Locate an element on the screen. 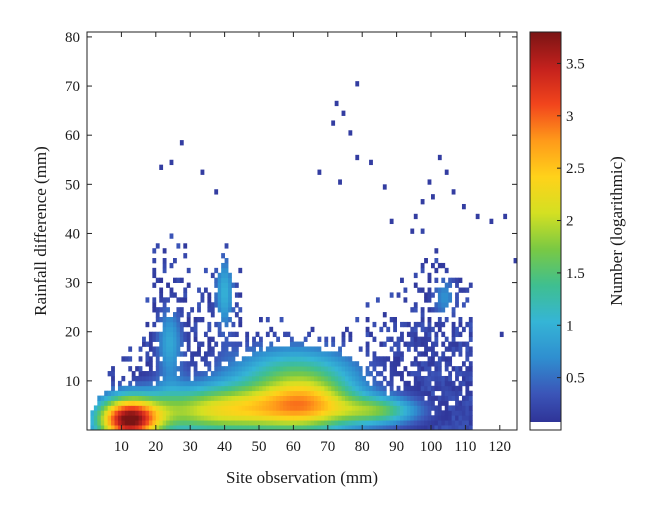  colorbar-tick-label: 0.5 is located at coordinates (575, 379).